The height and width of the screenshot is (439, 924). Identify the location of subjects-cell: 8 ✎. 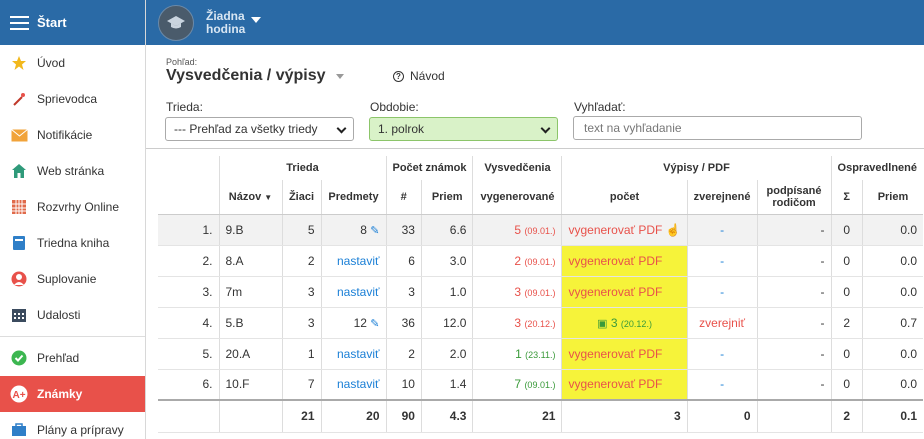
(353, 230).